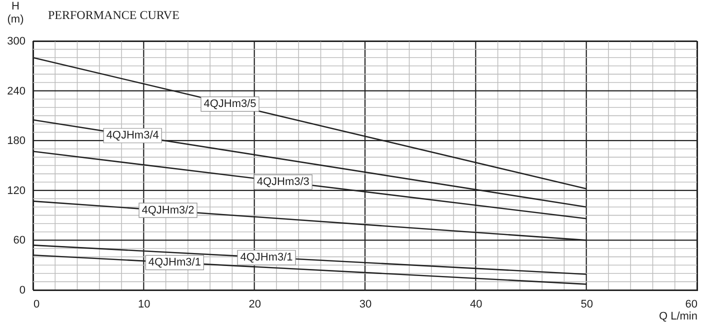  Describe the element at coordinates (254, 304) in the screenshot. I see `x-tick-label: 20` at that location.